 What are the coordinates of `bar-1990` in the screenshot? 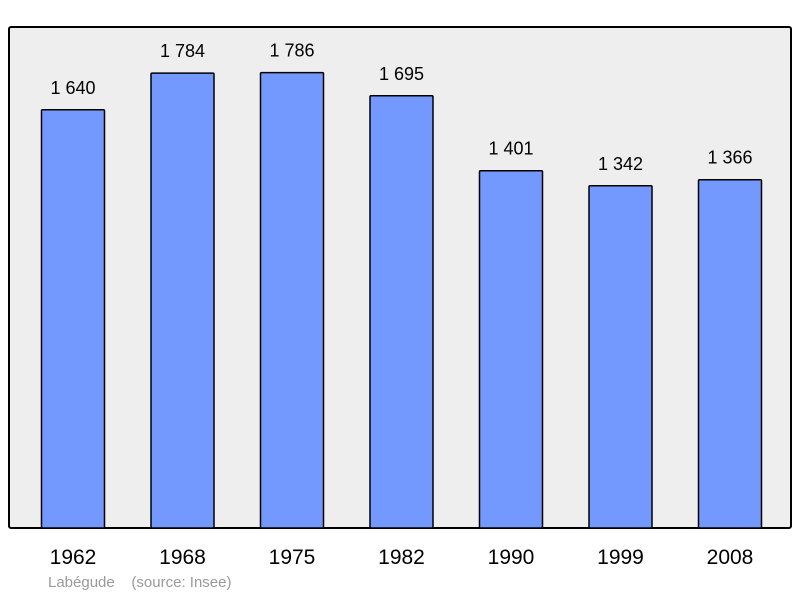 It's located at (511, 349).